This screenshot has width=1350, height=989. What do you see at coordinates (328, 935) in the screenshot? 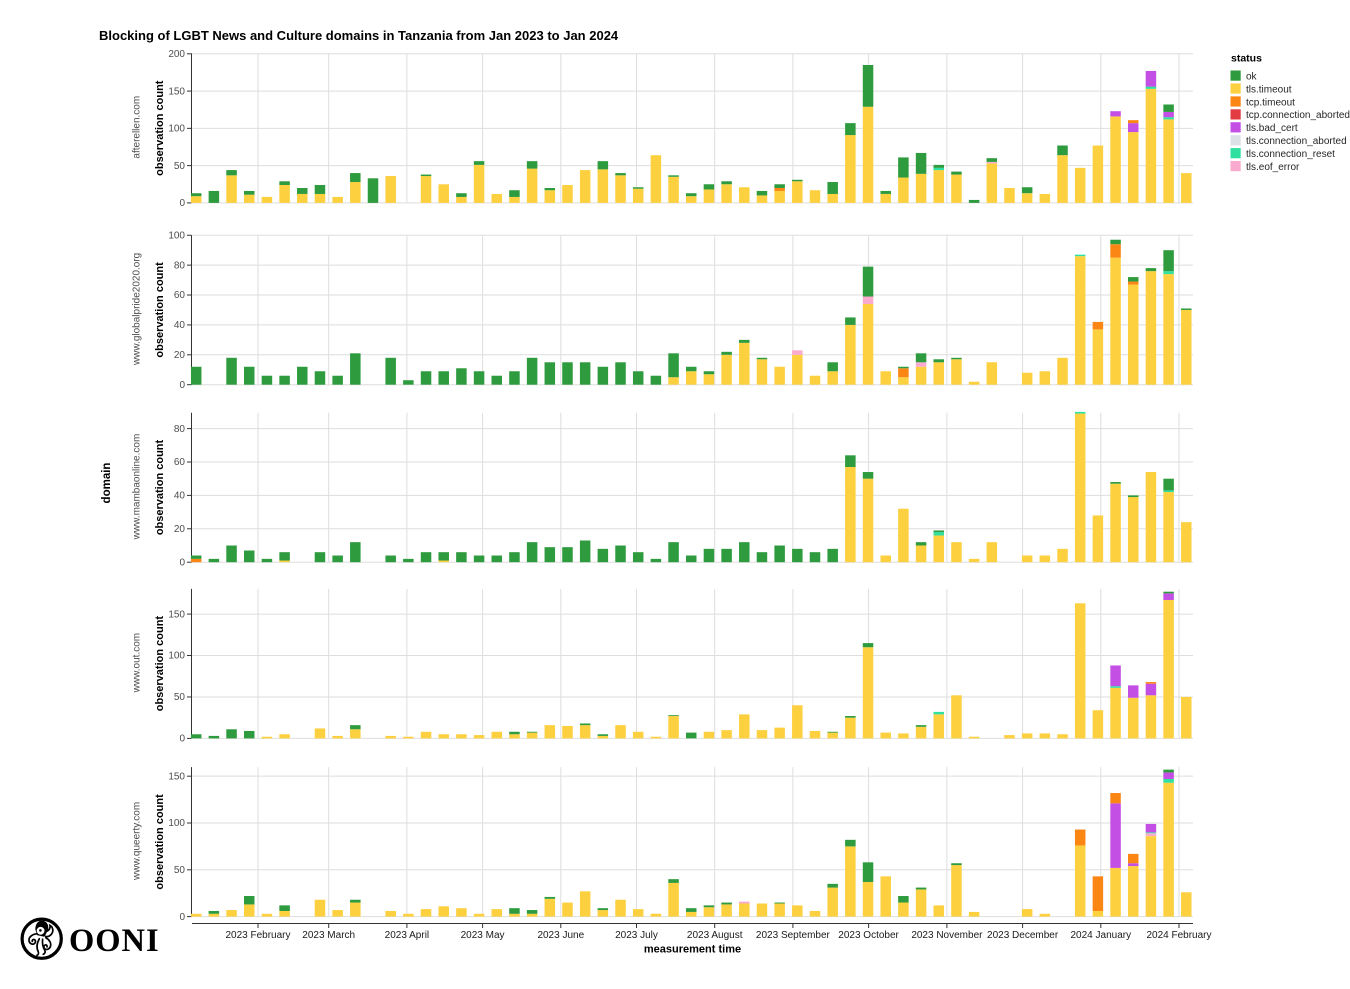
I see `svg-text: 2023 March` at bounding box center [328, 935].